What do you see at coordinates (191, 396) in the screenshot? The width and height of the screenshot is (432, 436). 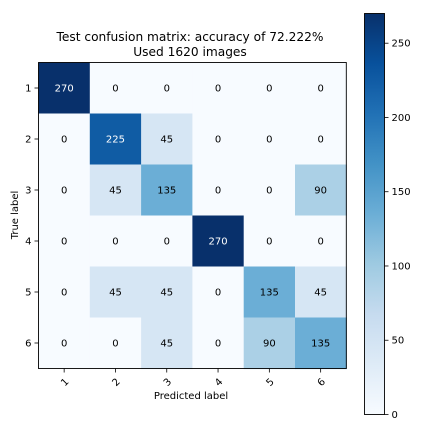 I see `x-axis-label: Predicted label` at bounding box center [191, 396].